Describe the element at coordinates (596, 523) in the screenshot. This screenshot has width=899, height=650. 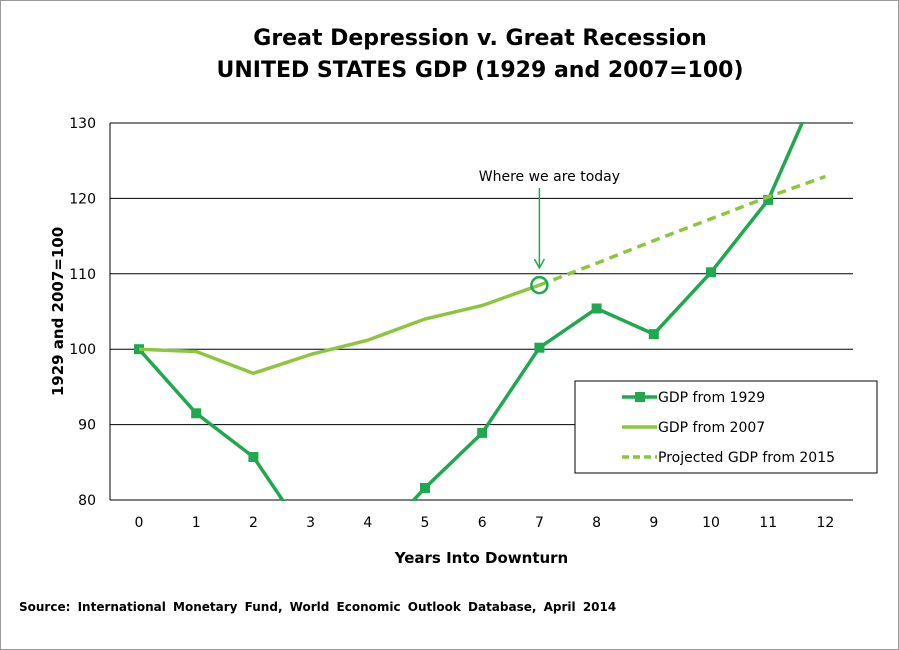
I see `x-tick-label: 8` at that location.